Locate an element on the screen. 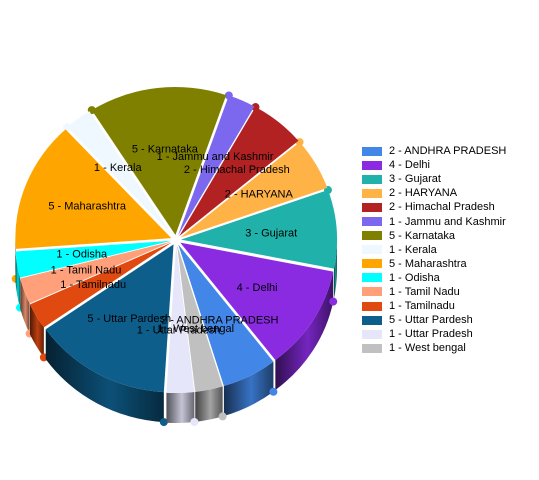 The image size is (539, 480). legend-item-1-odisha: 1 - Odisha is located at coordinates (434, 278).